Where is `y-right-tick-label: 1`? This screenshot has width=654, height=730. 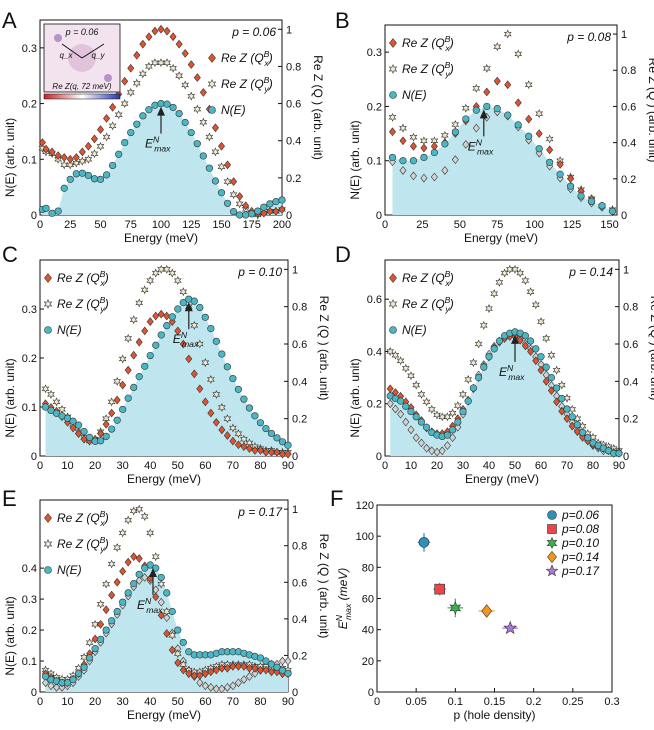 y-right-tick-label: 1 is located at coordinates (289, 30).